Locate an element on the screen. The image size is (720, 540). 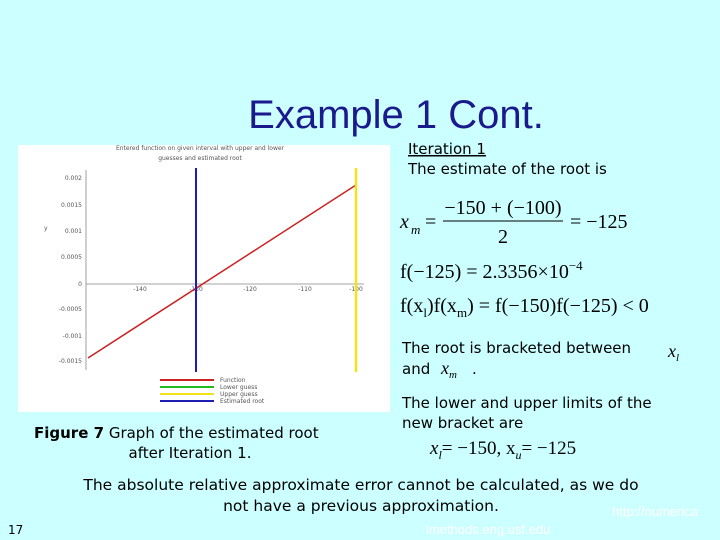
eq-text: )f(x is located at coordinates (442, 306).